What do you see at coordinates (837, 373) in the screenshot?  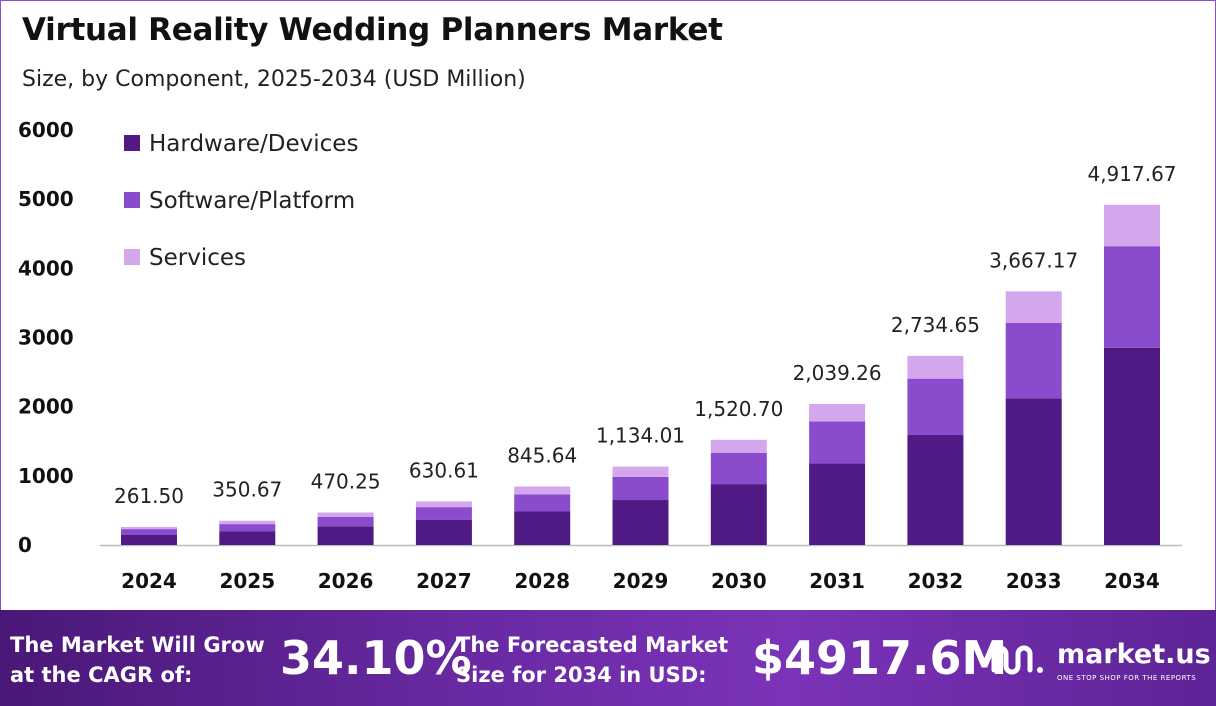 I see `data-label-total: 2,039.26` at bounding box center [837, 373].